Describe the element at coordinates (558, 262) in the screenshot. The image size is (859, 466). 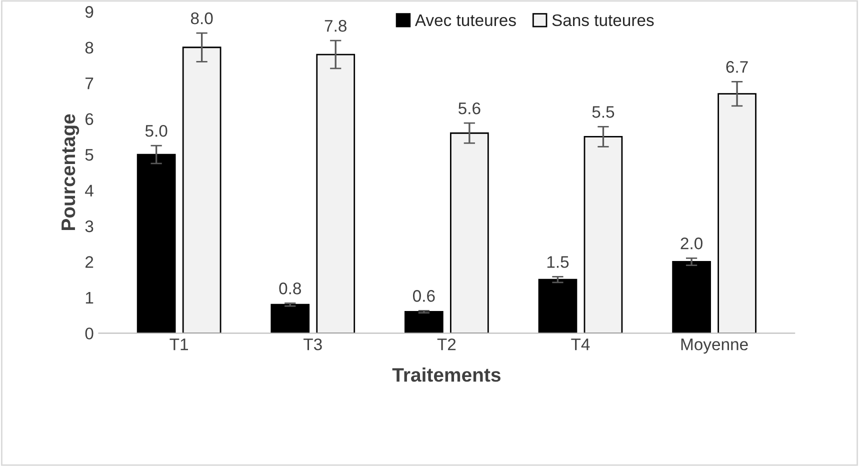
I see `data-label: 1.5` at that location.